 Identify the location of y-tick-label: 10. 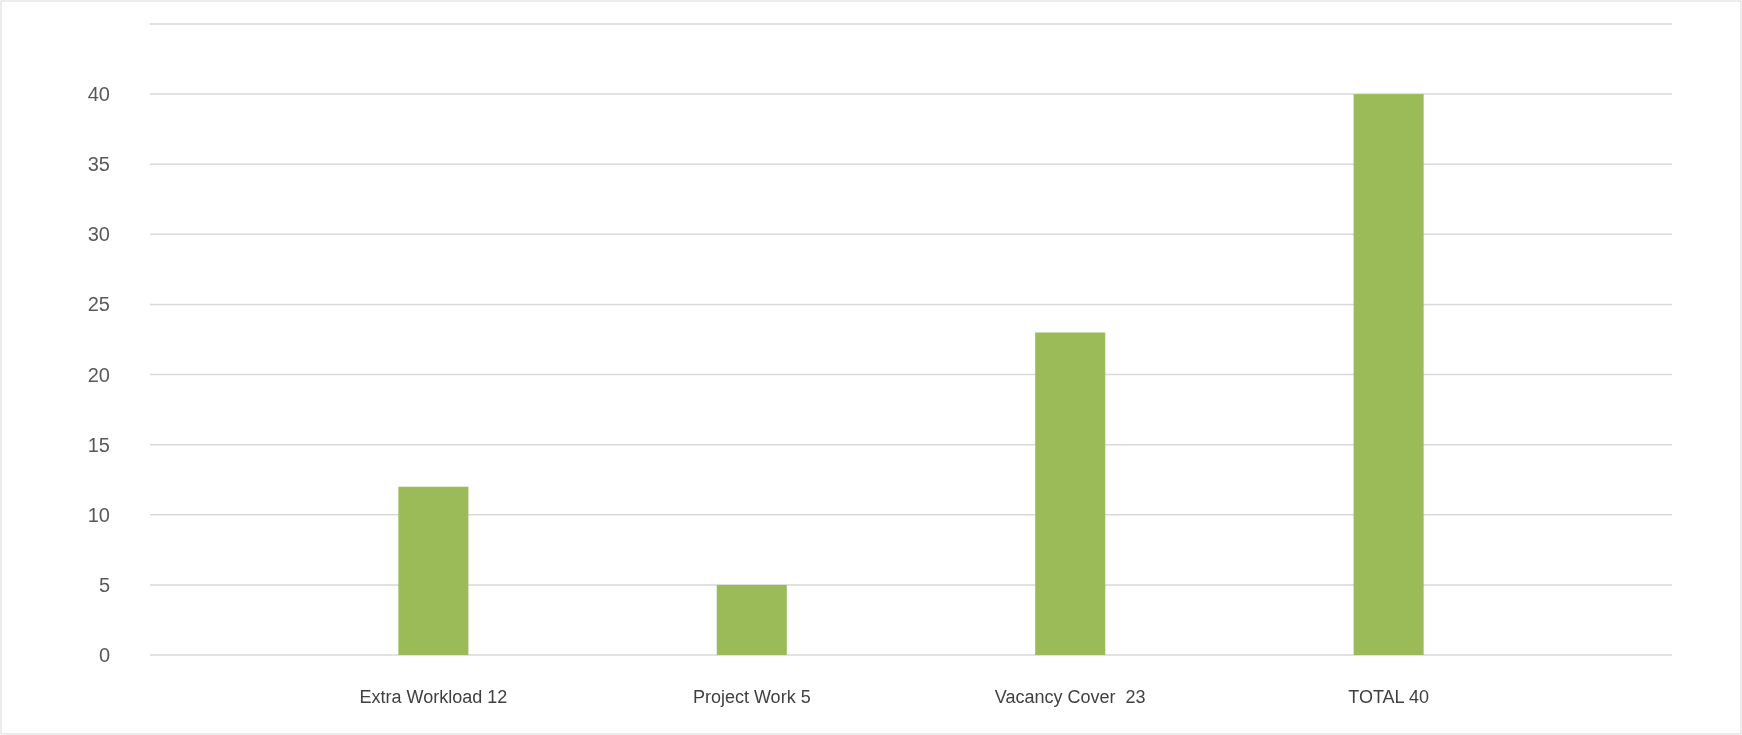
(98, 514).